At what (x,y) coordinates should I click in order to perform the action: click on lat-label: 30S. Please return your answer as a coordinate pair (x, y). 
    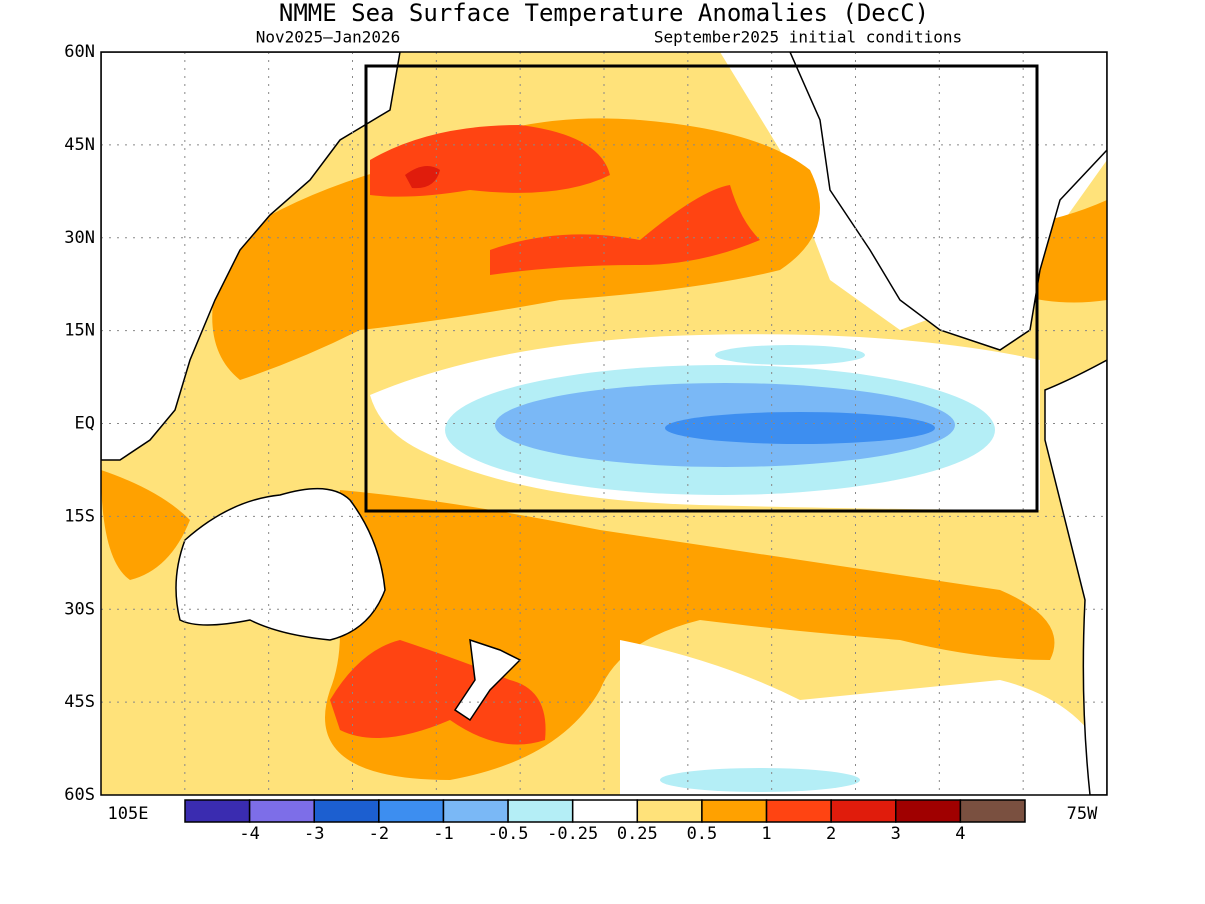
    Looking at the image, I should click on (79, 609).